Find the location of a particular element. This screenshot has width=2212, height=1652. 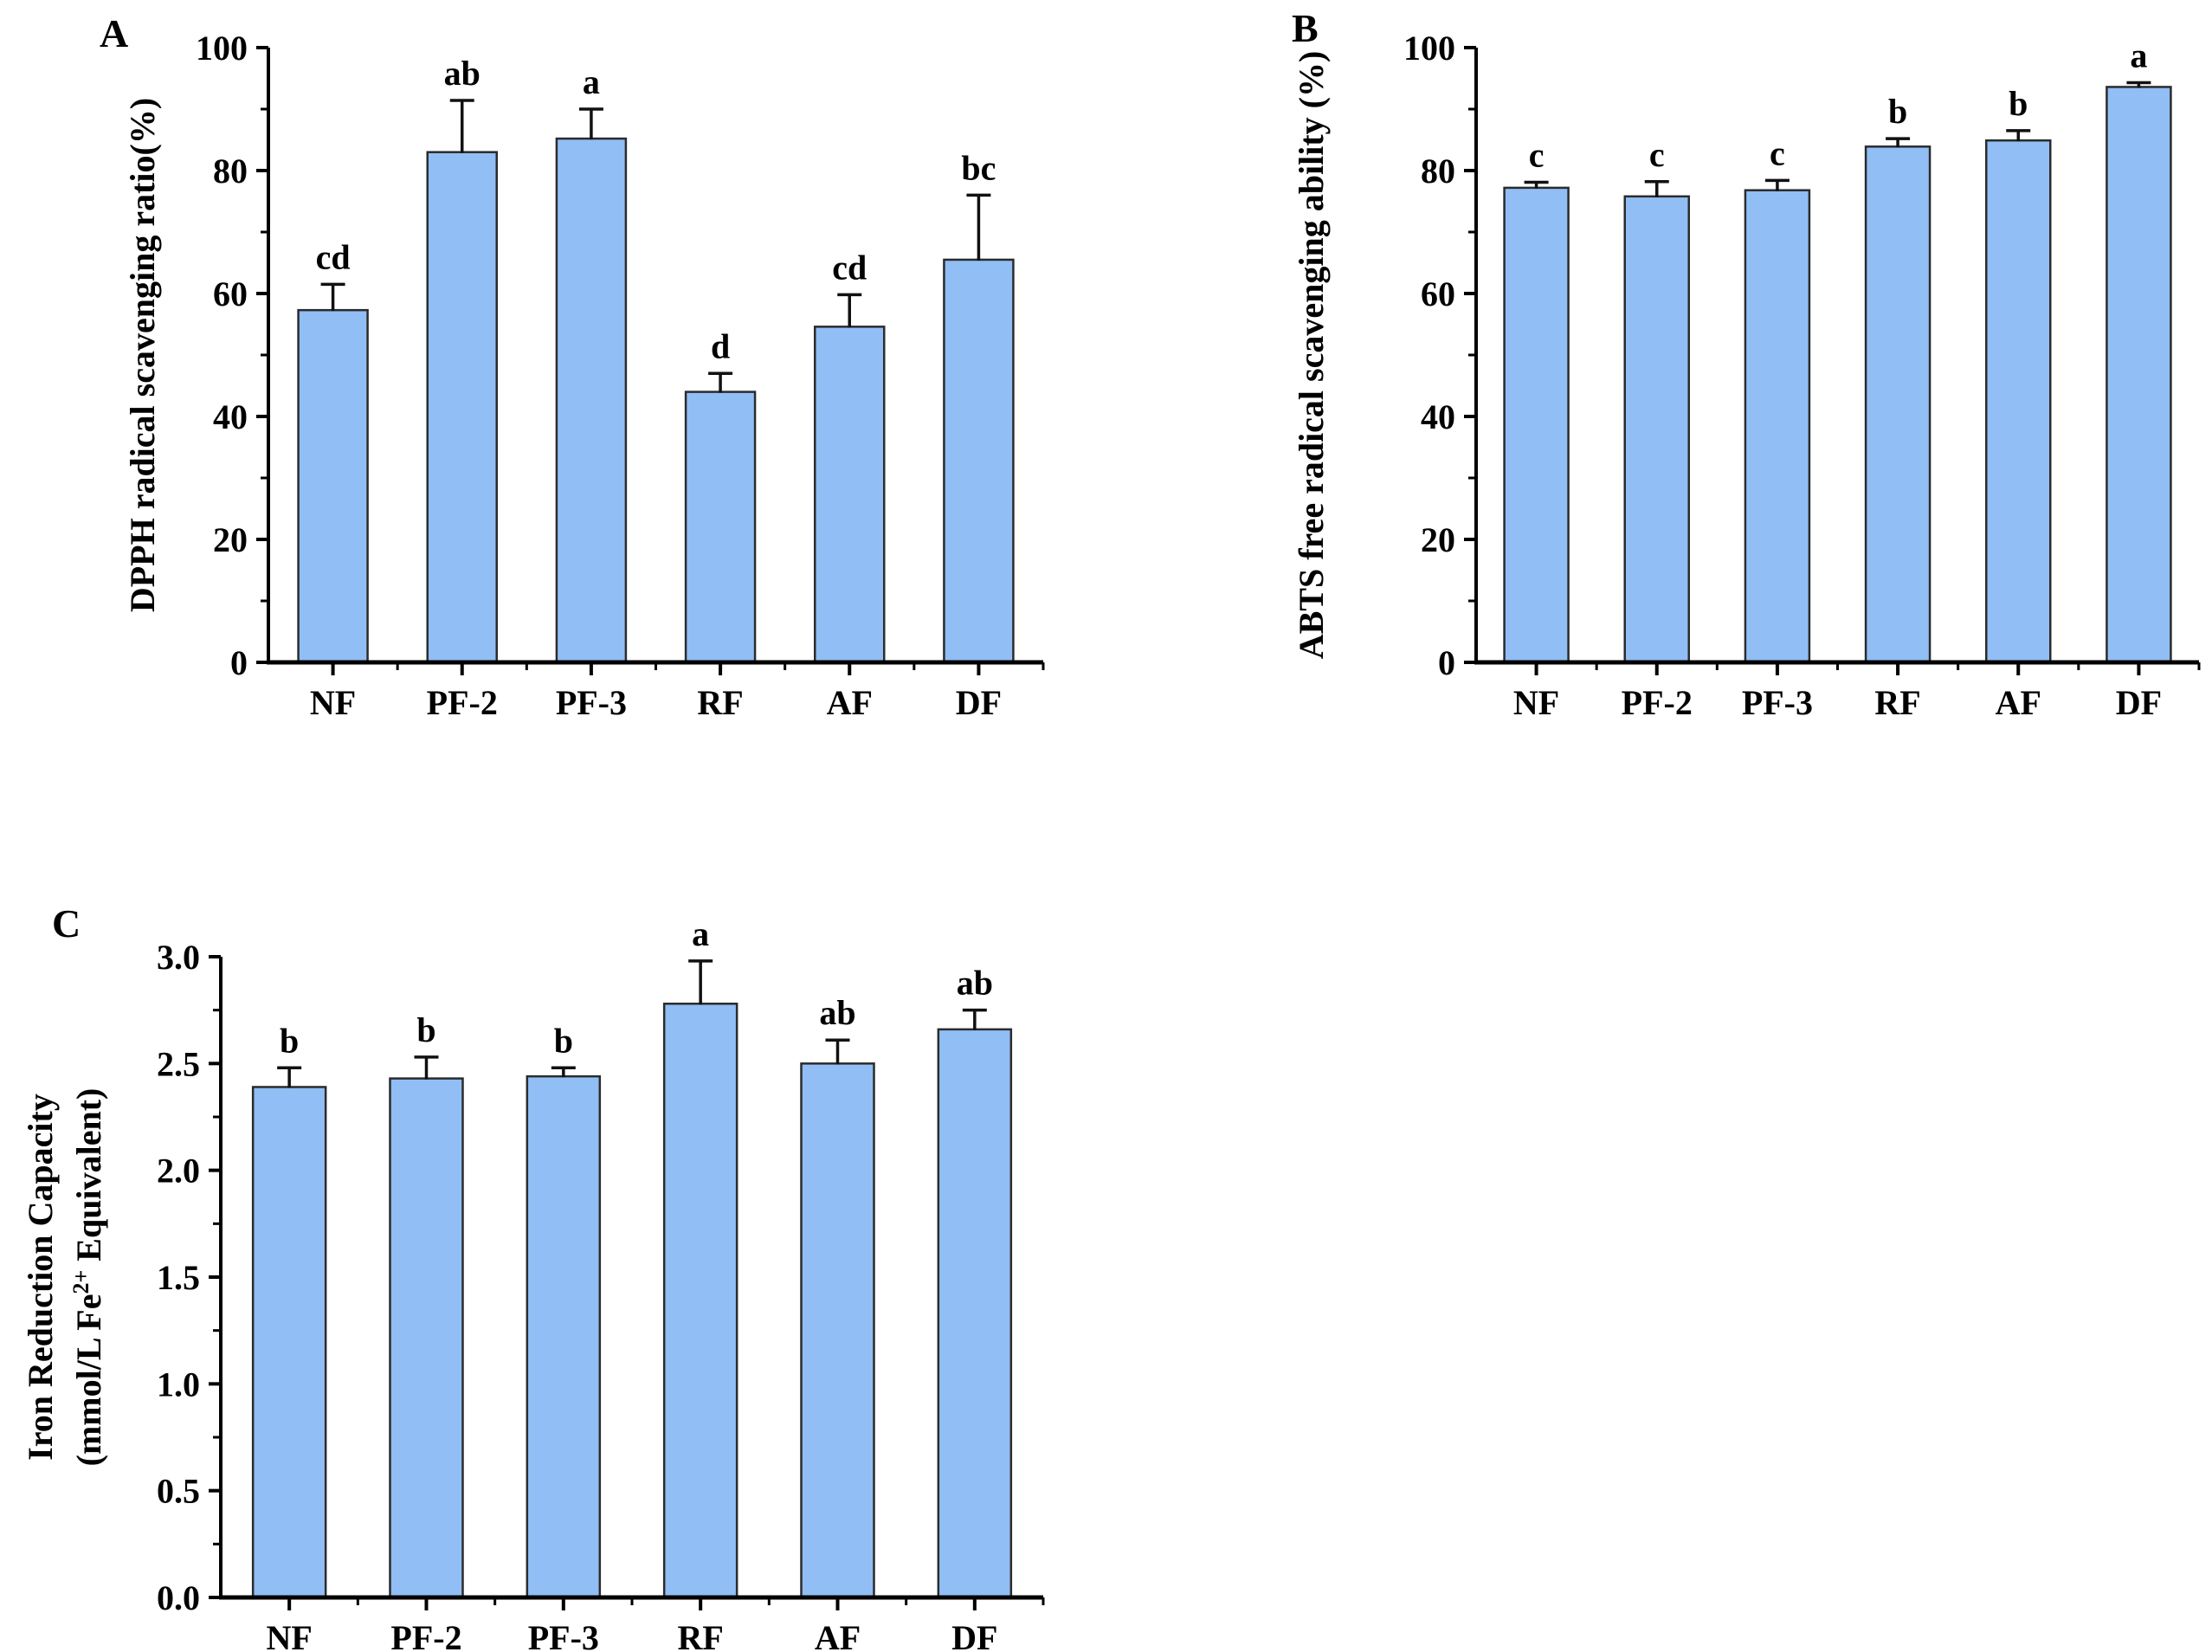

sig-letter-RF: b is located at coordinates (1897, 111).